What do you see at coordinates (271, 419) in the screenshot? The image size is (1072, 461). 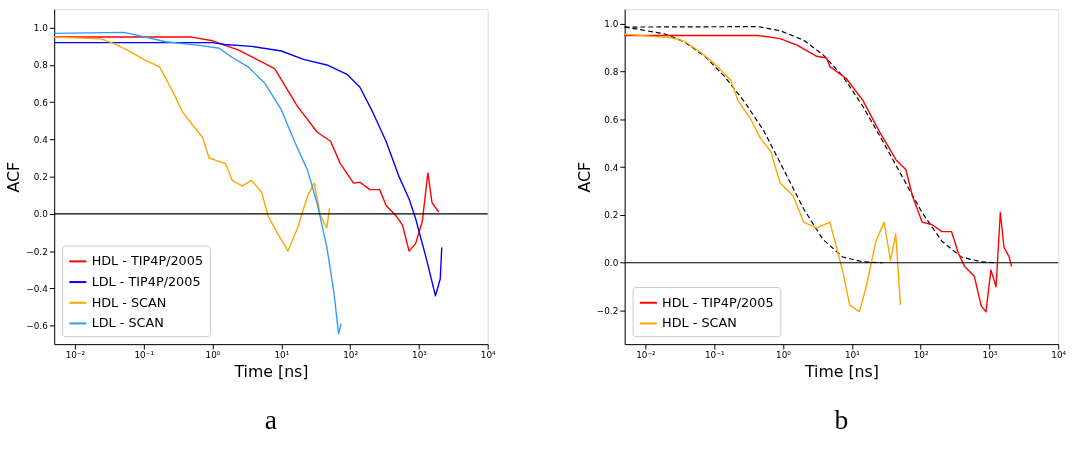 I see `text: a` at bounding box center [271, 419].